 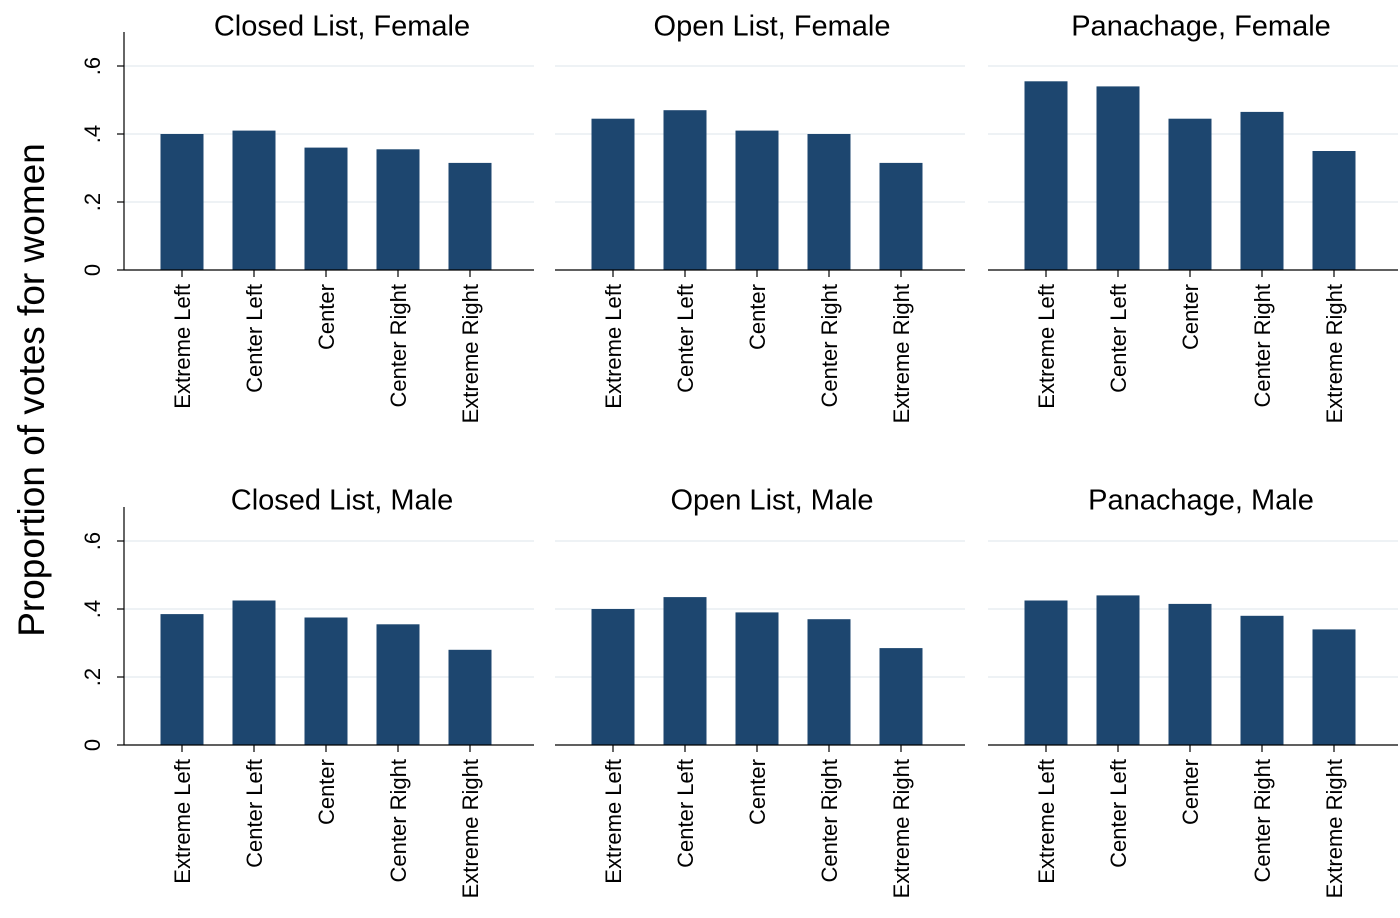 What do you see at coordinates (1201, 501) in the screenshot?
I see `panel-title: Panachage, Male` at bounding box center [1201, 501].